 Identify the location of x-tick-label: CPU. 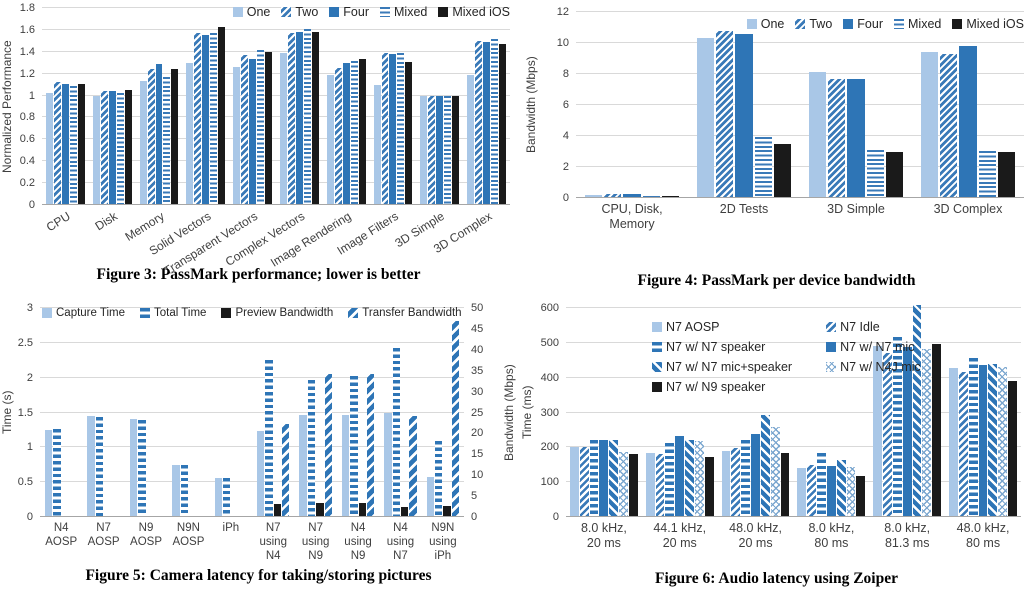
(65, 235).